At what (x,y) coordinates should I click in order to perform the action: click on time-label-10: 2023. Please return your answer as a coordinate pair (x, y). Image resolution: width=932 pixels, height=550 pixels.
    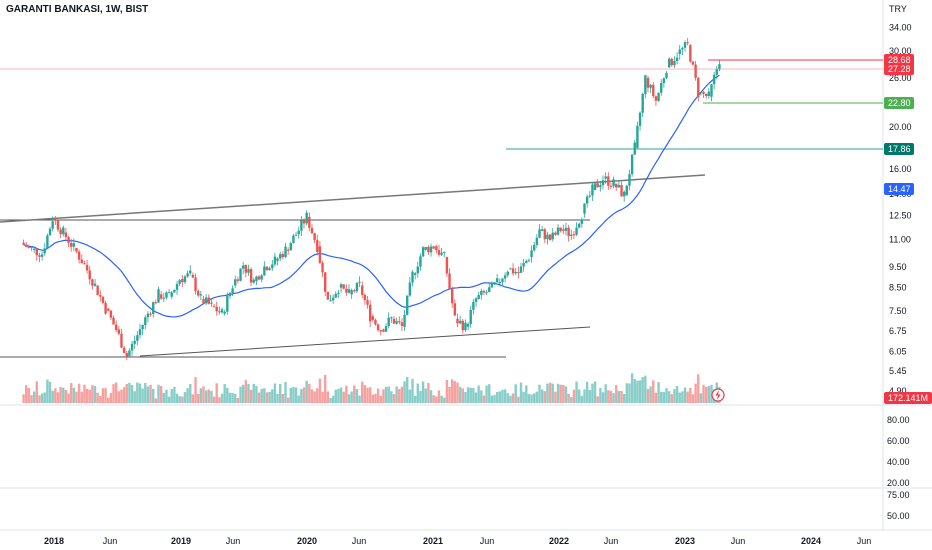
    Looking at the image, I should click on (685, 541).